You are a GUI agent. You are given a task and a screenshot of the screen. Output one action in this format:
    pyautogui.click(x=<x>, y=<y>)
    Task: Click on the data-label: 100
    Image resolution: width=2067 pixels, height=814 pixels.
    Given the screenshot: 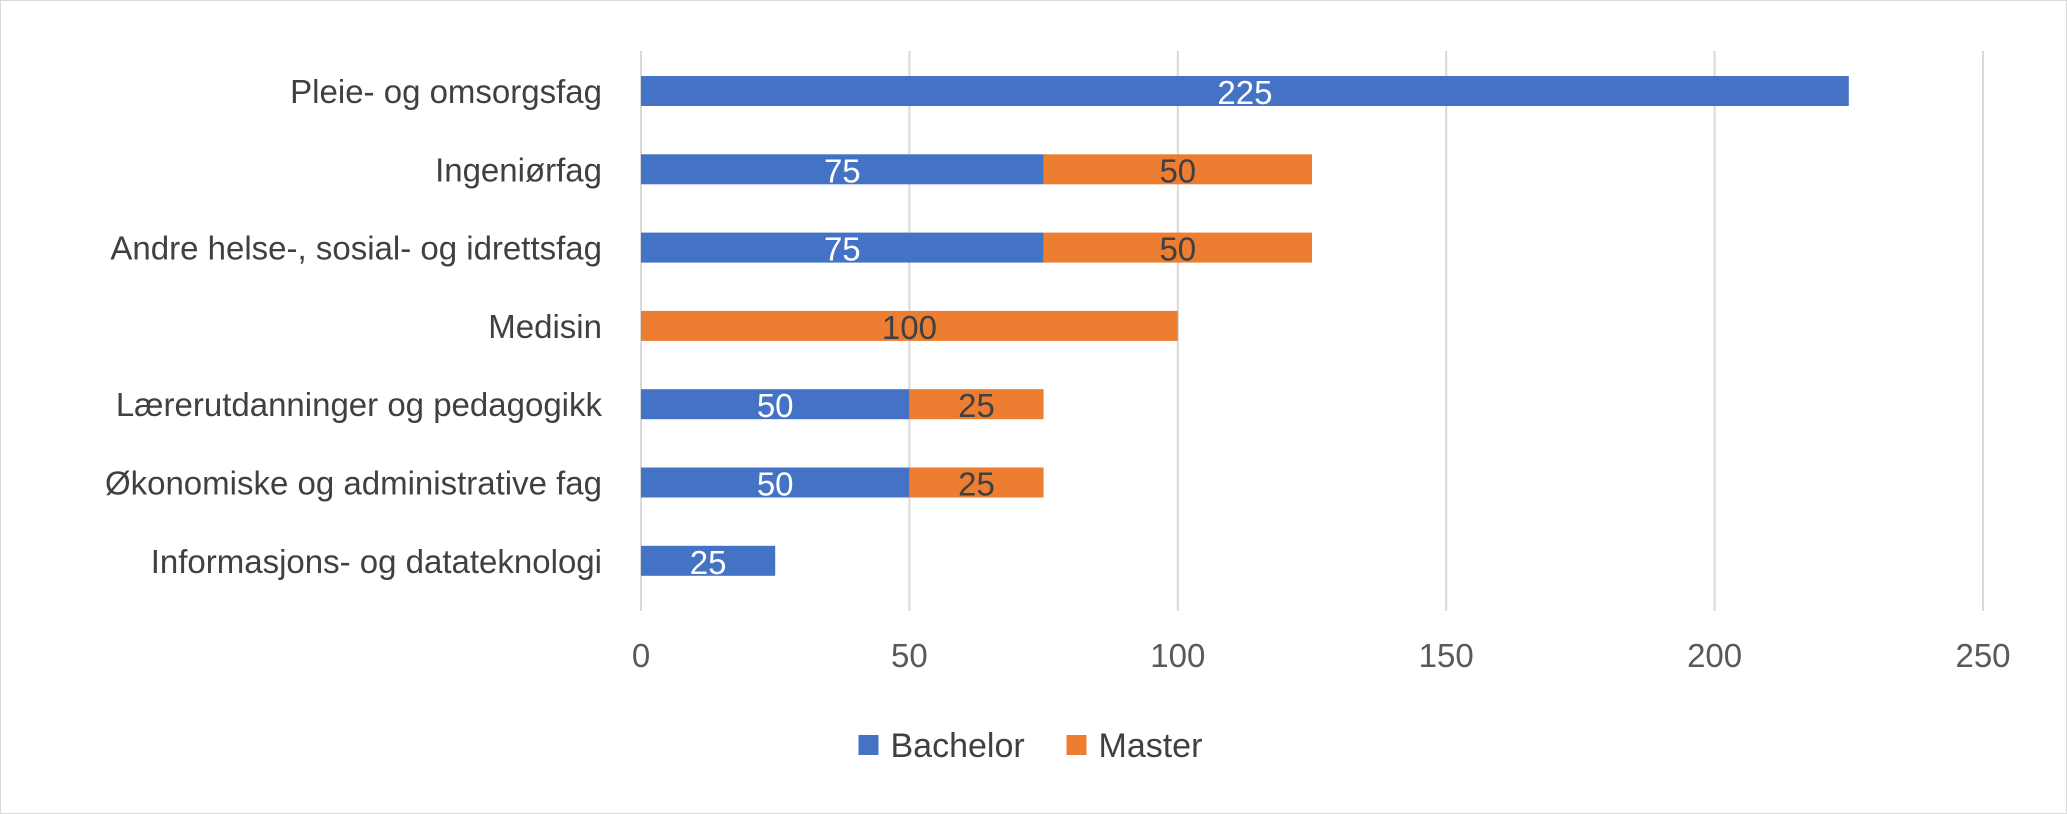 What is the action you would take?
    pyautogui.click(x=909, y=327)
    